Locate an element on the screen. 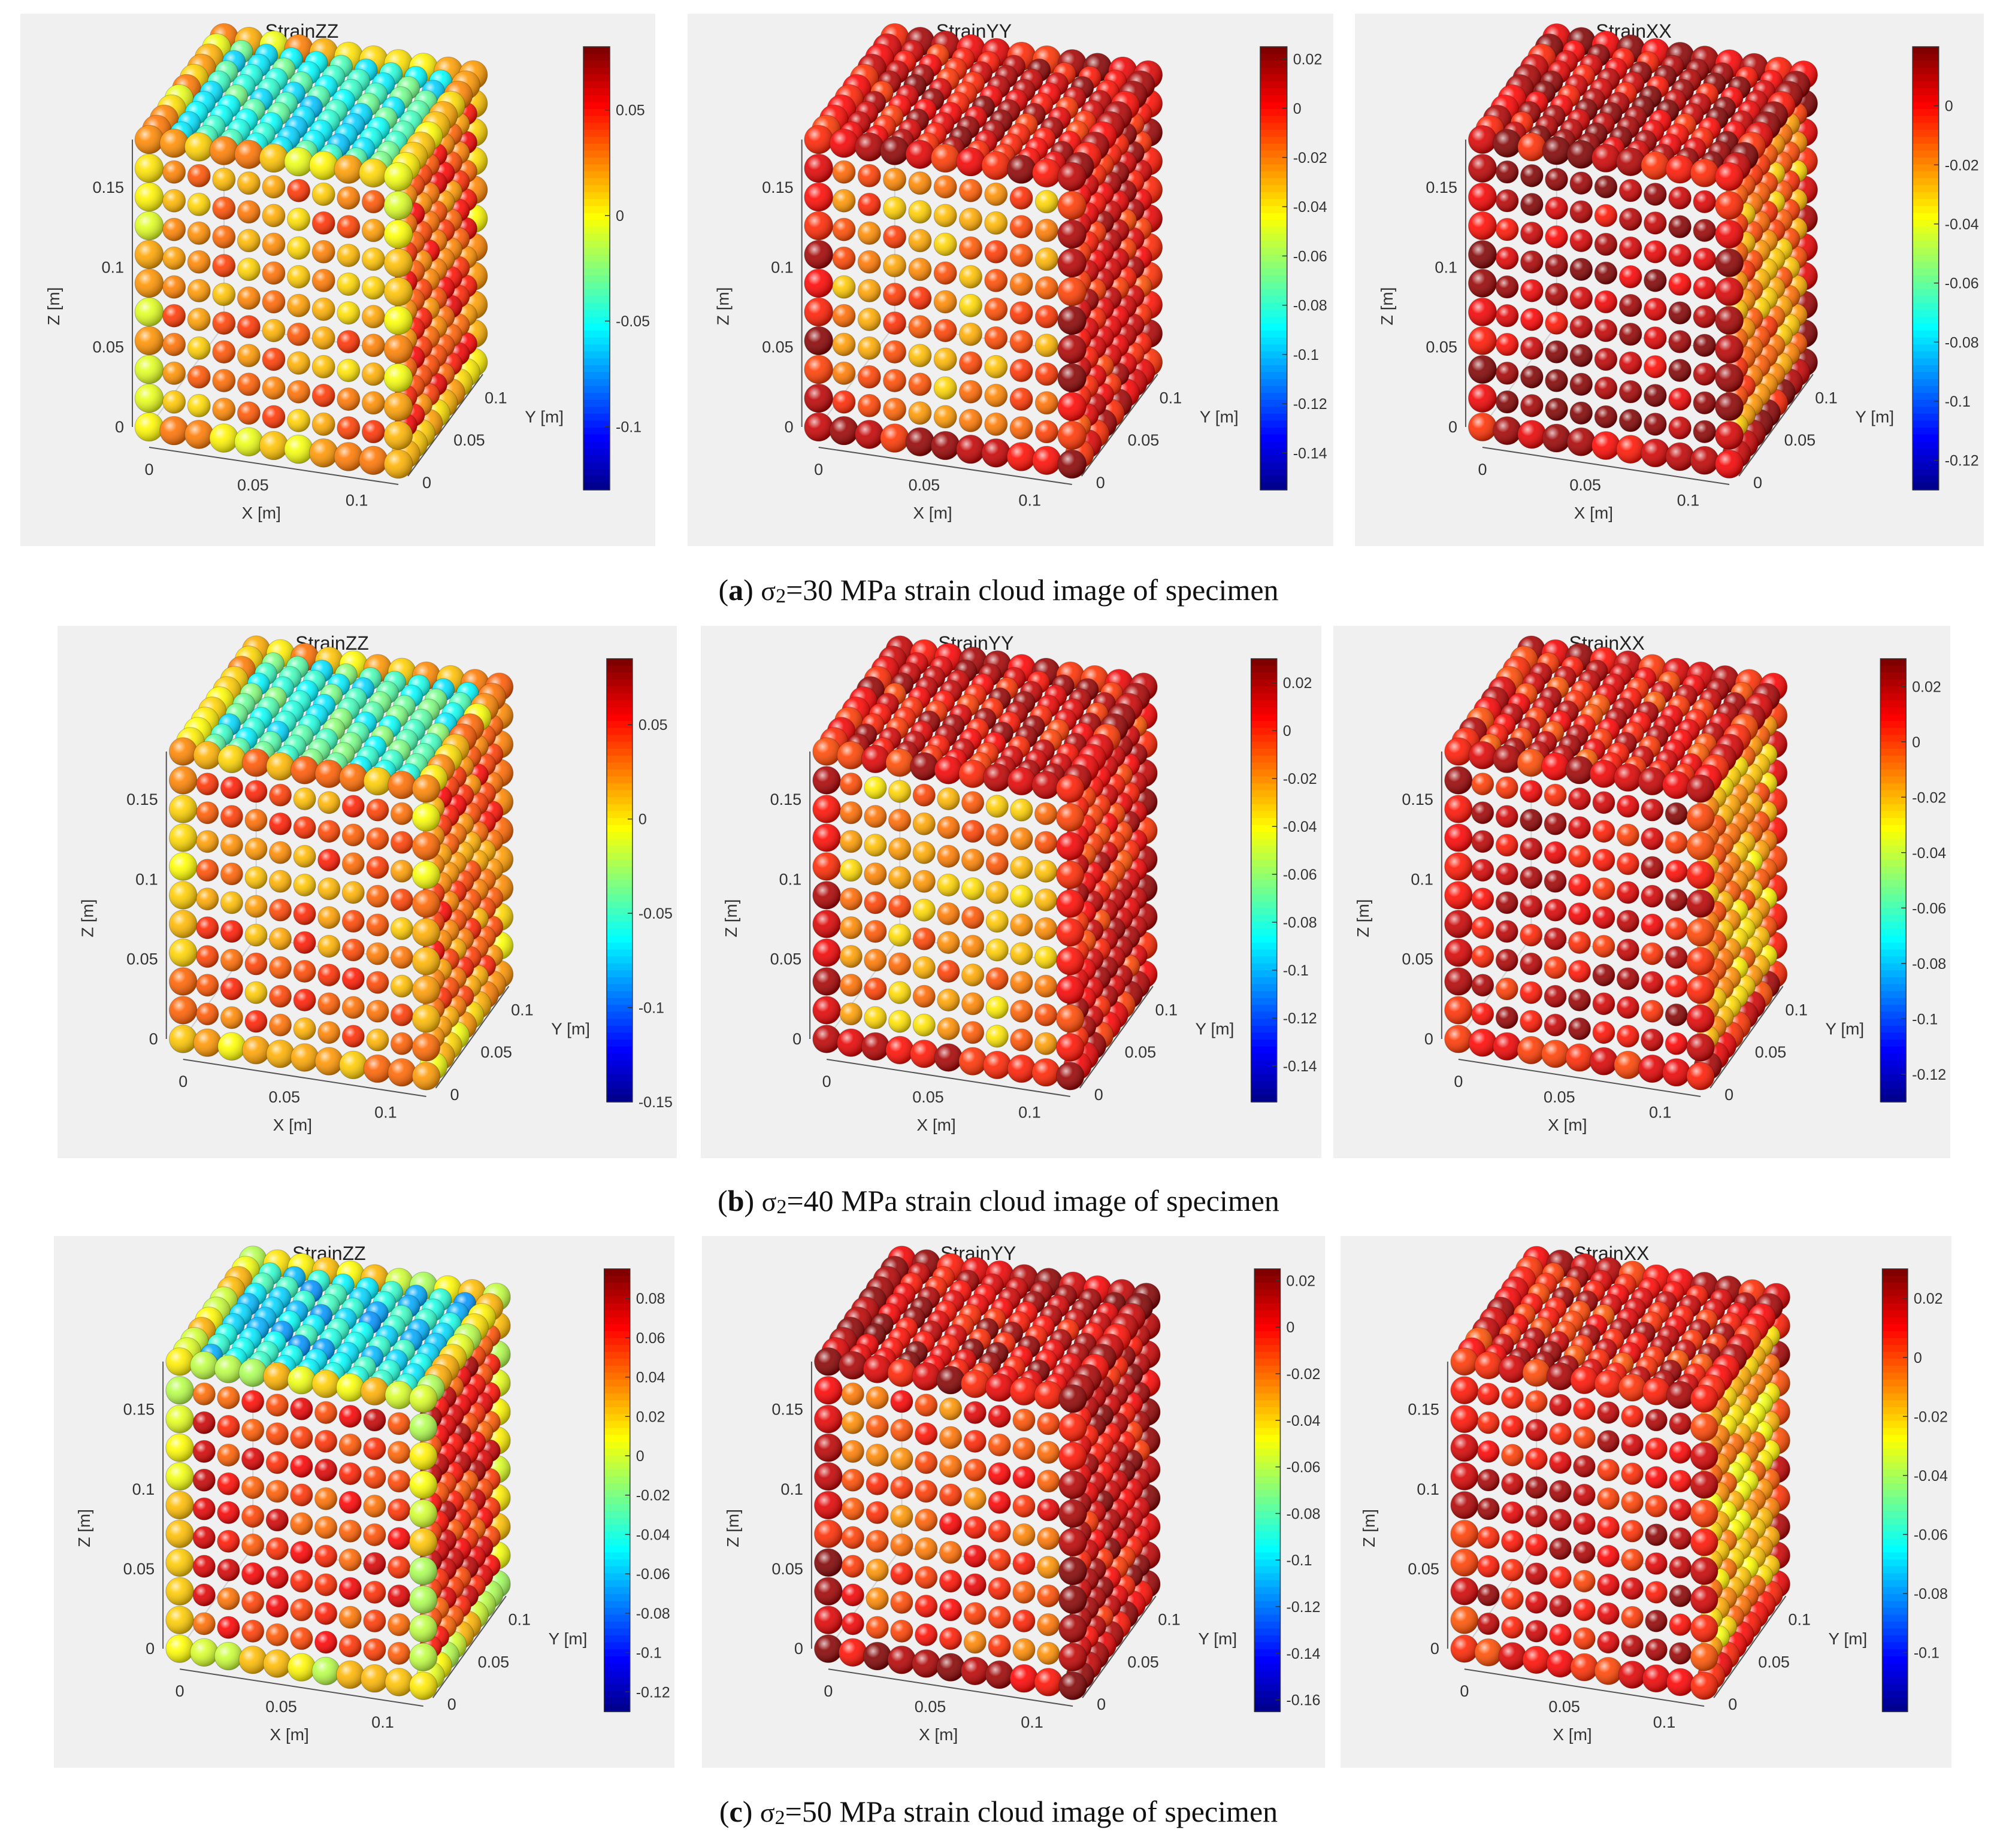 The width and height of the screenshot is (1997, 1848). colorbar-tick-label: -0.14 is located at coordinates (1300, 1066).